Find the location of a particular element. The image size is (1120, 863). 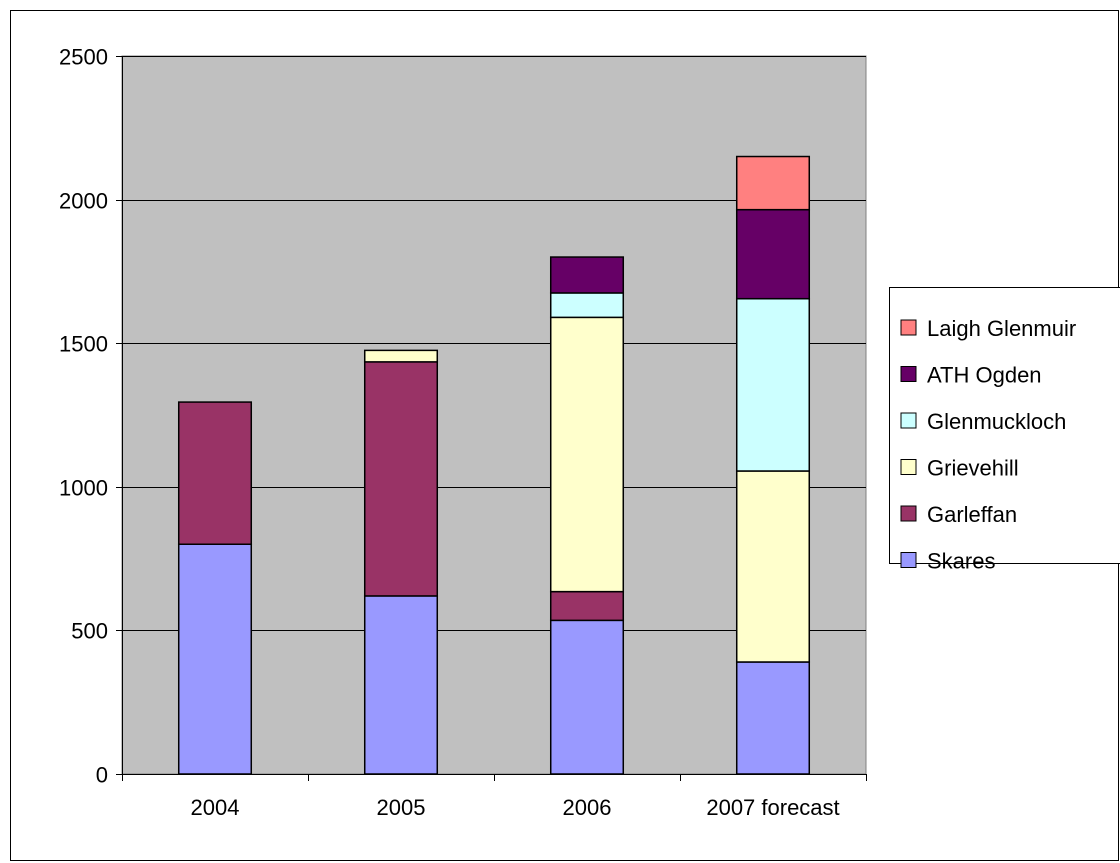

x-tick-label: 2005 is located at coordinates (401, 807).